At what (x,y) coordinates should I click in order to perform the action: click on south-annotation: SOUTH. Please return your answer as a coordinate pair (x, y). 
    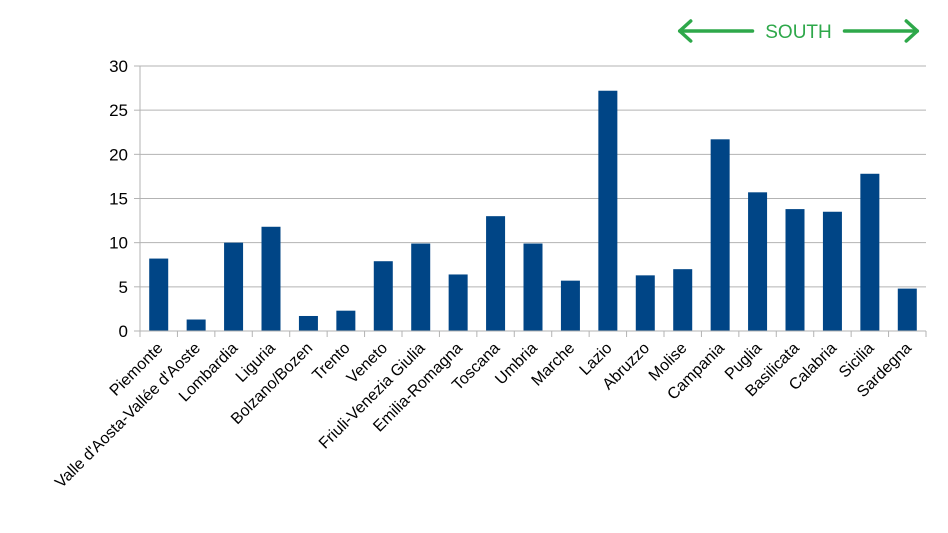
    Looking at the image, I should click on (798, 31).